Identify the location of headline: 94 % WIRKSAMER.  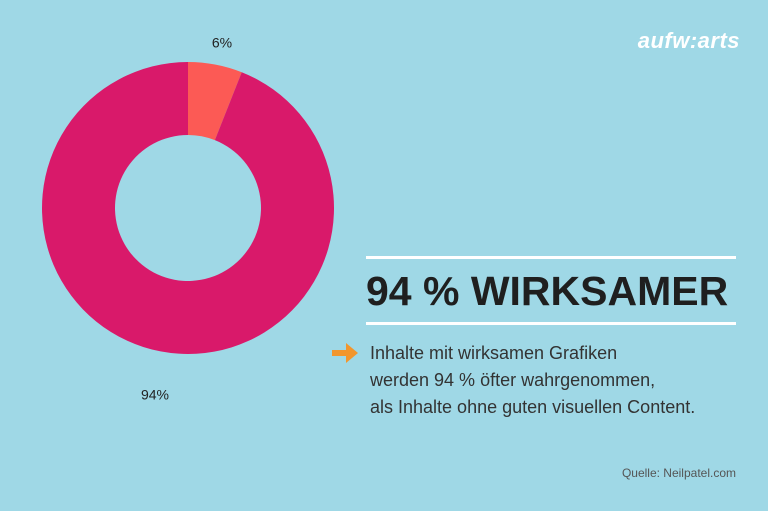
(547, 291).